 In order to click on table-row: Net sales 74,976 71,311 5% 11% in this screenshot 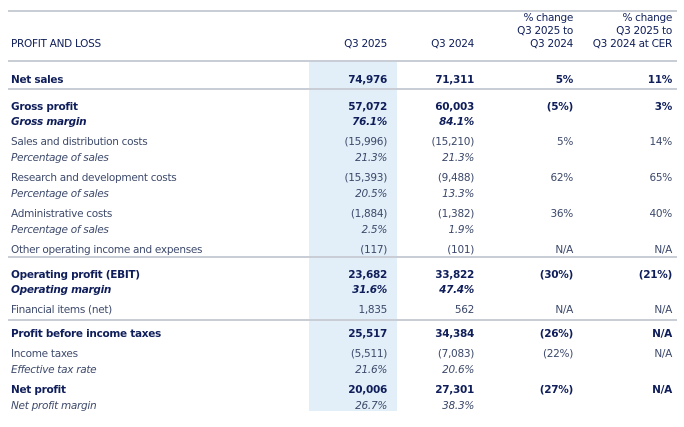, I will do `click(342, 80)`.